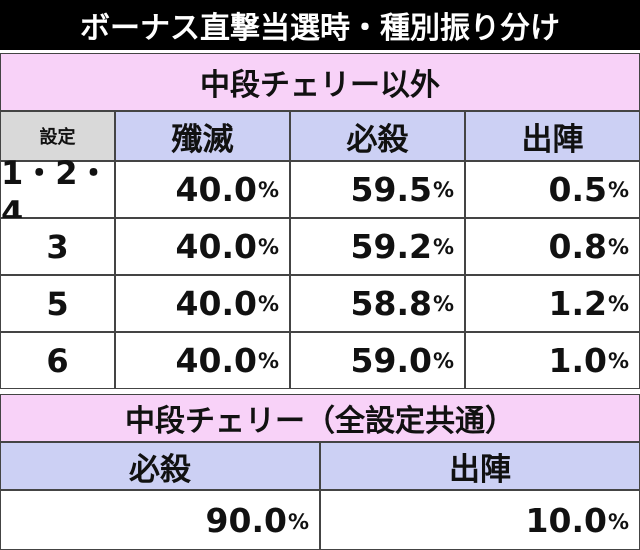  What do you see at coordinates (552, 303) in the screenshot?
I see `value-cell: 1.2%` at bounding box center [552, 303].